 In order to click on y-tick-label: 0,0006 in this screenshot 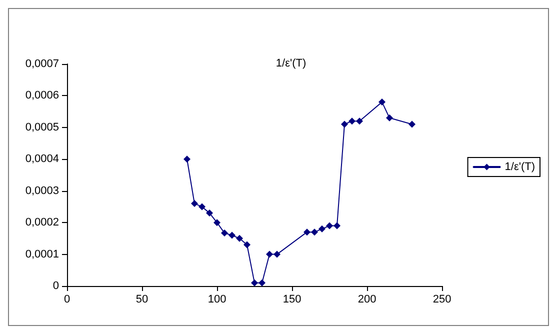, I will do `click(42, 96)`.